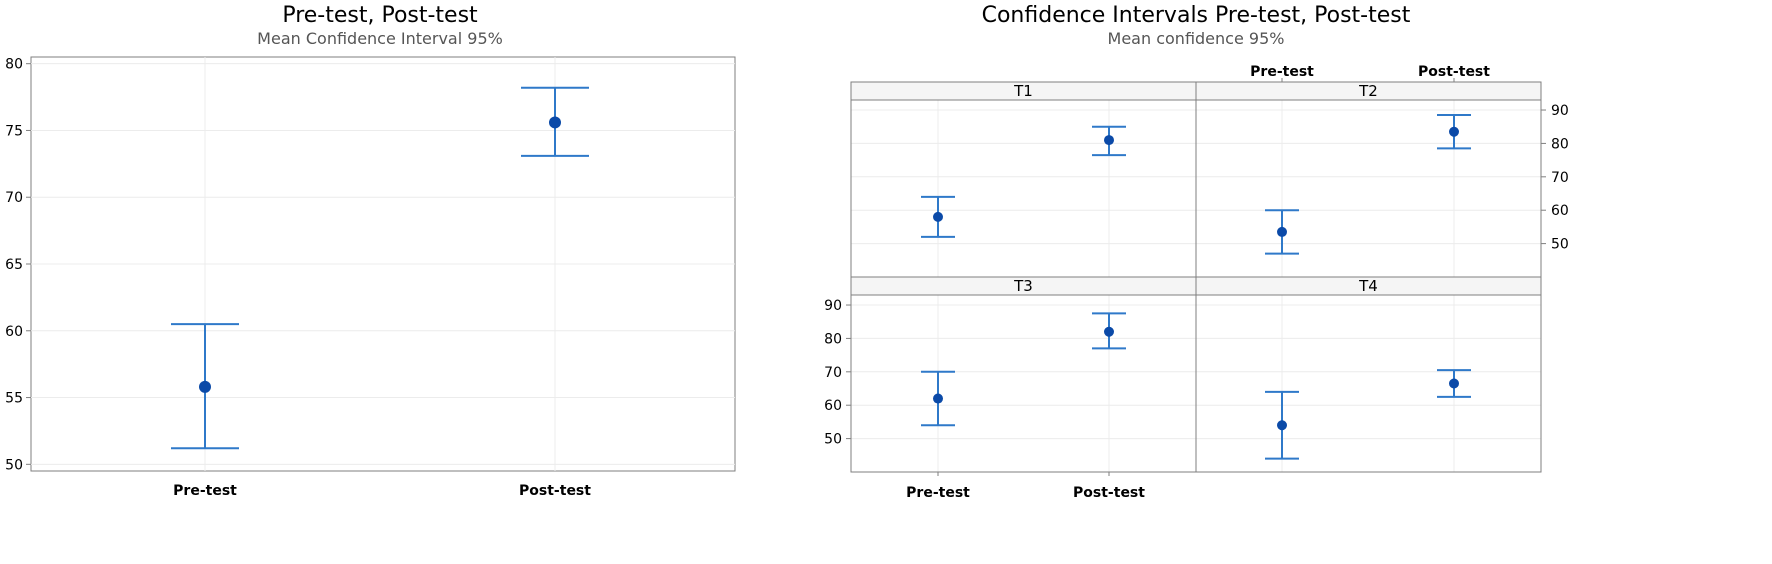  What do you see at coordinates (938, 493) in the screenshot?
I see `chart-right-bottom-tick-pretest: Pre-test` at bounding box center [938, 493].